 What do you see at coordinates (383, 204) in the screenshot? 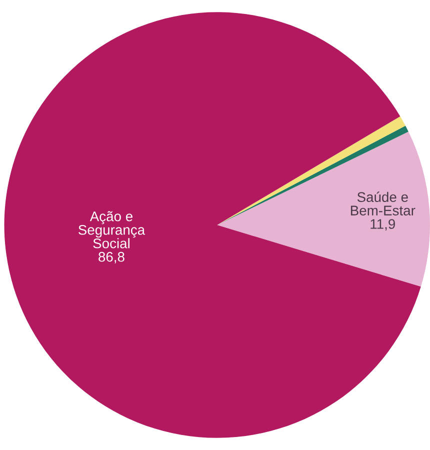
I see `slice-label: Saúde e Bem-Estar` at bounding box center [383, 204].